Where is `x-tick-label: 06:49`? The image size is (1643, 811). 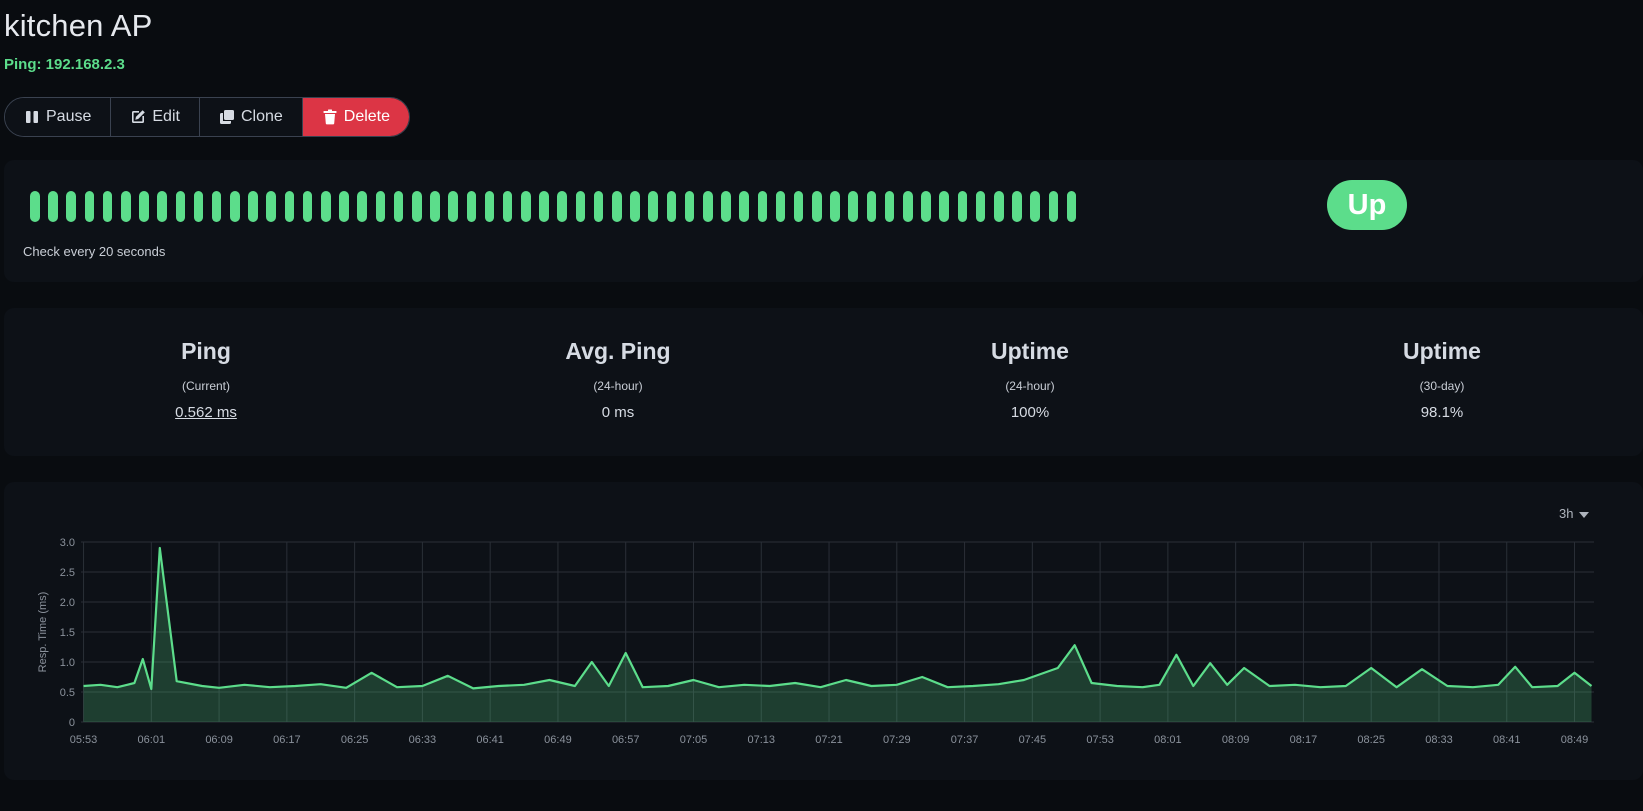 x-tick-label: 06:49 is located at coordinates (558, 740).